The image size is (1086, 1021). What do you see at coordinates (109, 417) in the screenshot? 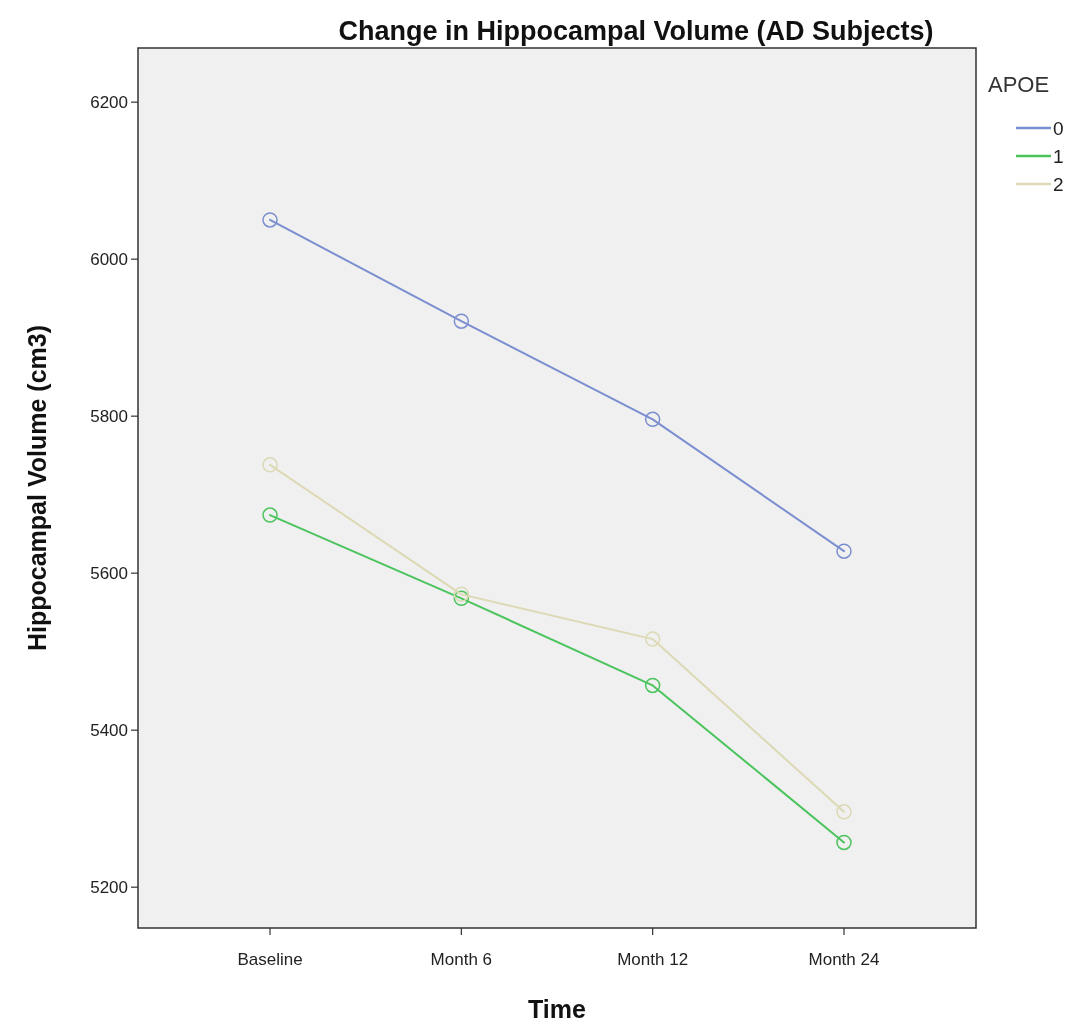
I see `y-tick-label: 5800` at bounding box center [109, 417].